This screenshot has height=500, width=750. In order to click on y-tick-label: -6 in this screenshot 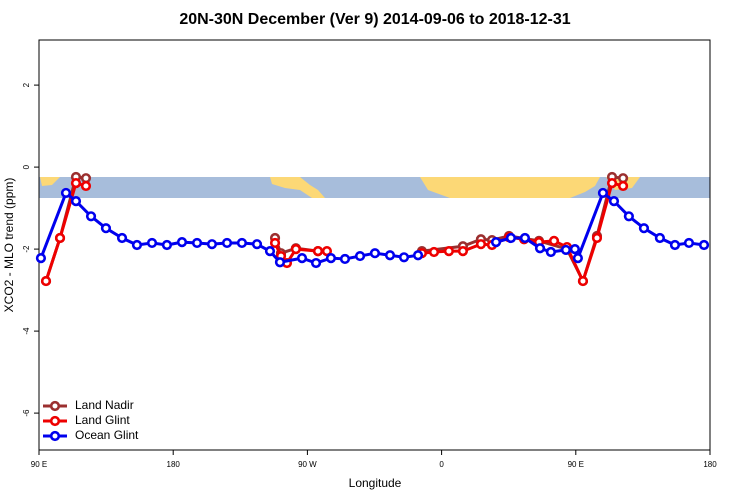, I will do `click(26, 413)`.